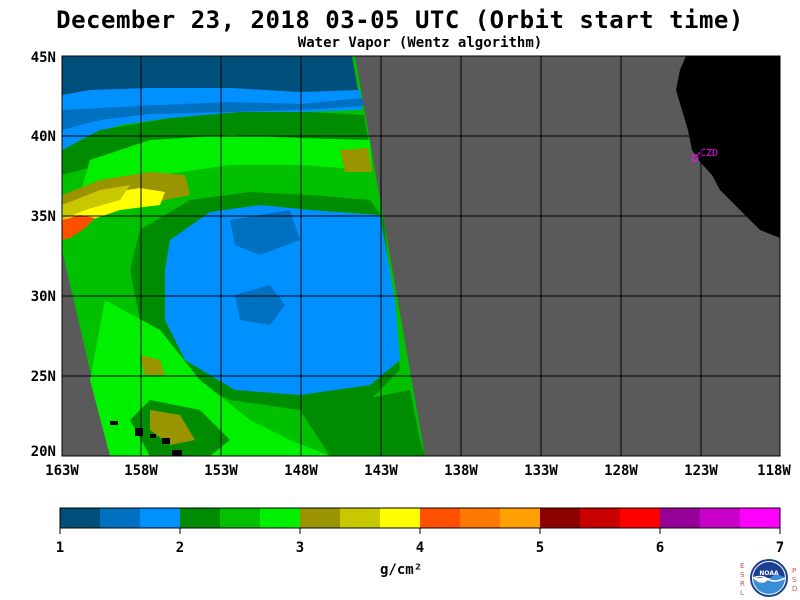 Image resolution: width=800 pixels, height=600 pixels. I want to click on lon-label: 138W, so click(461, 471).